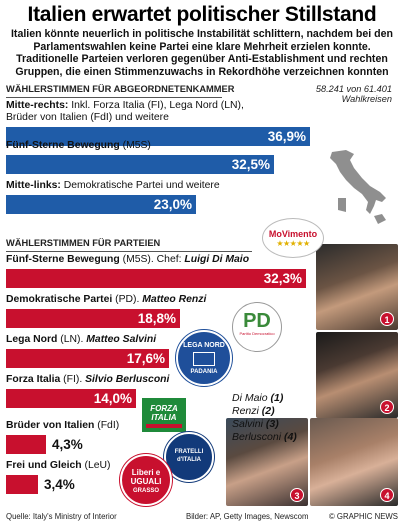 Image resolution: width=404 pixels, height=527 pixels. Describe the element at coordinates (101, 204) in the screenshot. I see `chamber-bar: 23,0%` at that location.